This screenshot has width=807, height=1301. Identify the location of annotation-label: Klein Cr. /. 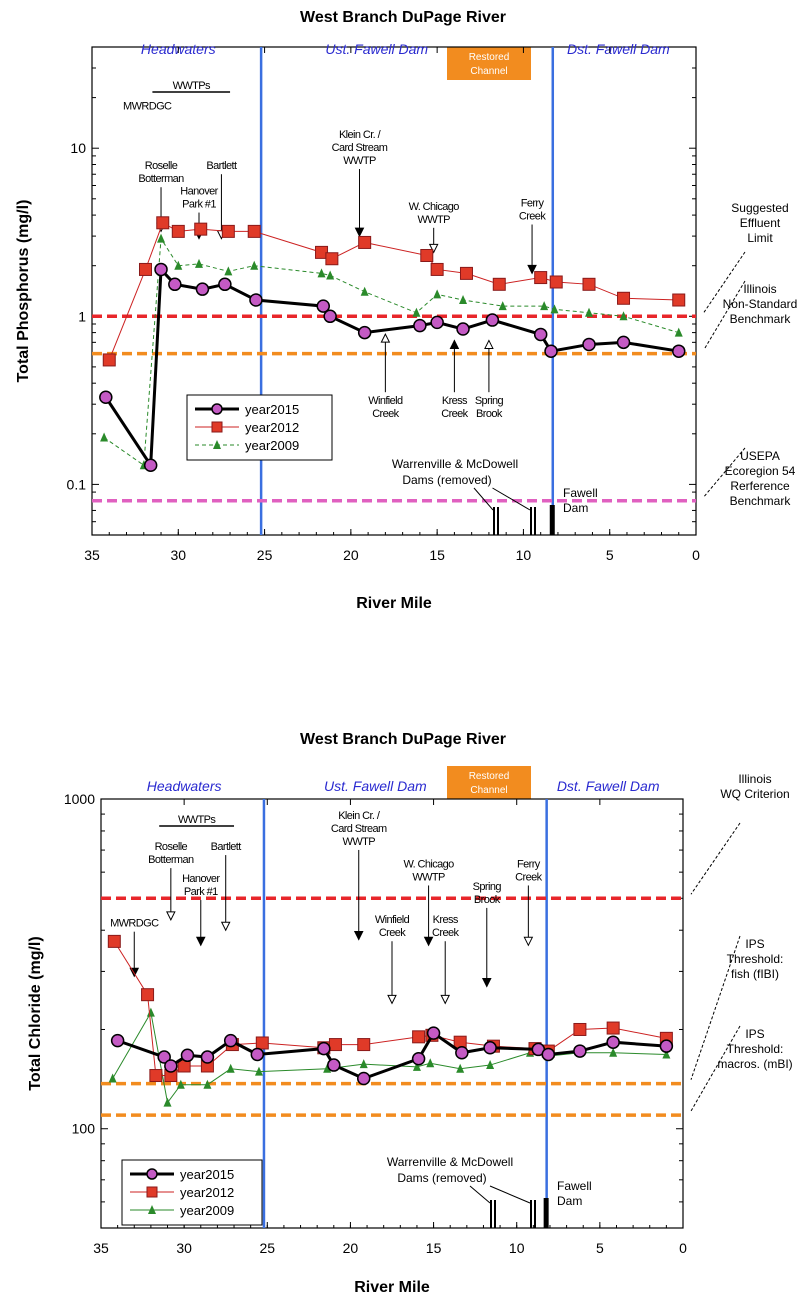
(360, 135).